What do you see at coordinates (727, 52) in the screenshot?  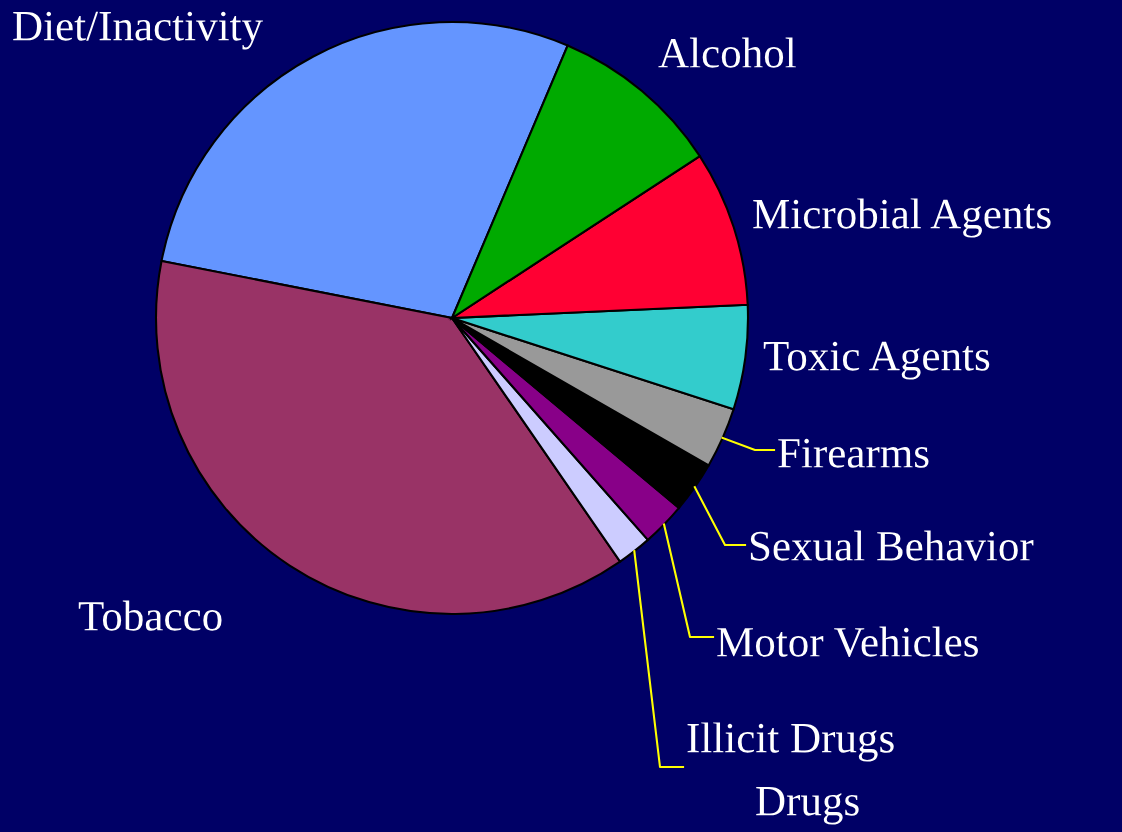 I see `slice-label: Alcohol` at bounding box center [727, 52].